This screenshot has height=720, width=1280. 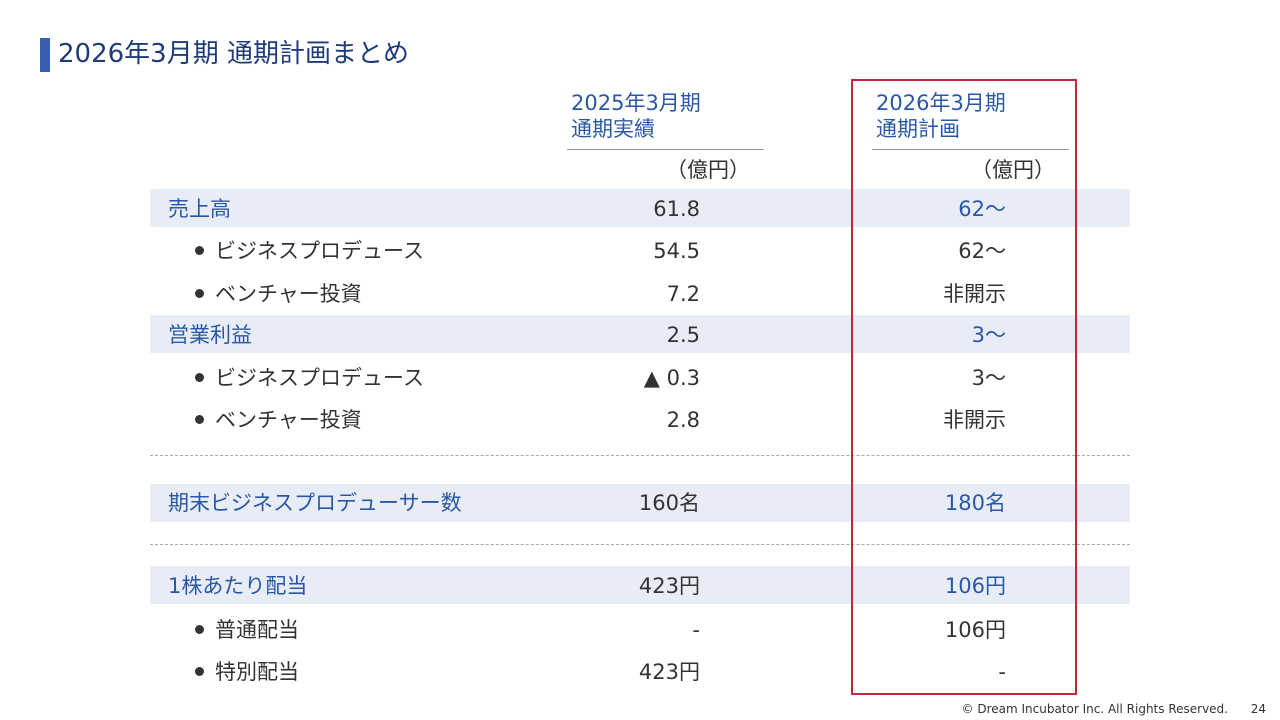 I want to click on value-fy2026-sales-business-produce: 62～, so click(x=982, y=251).